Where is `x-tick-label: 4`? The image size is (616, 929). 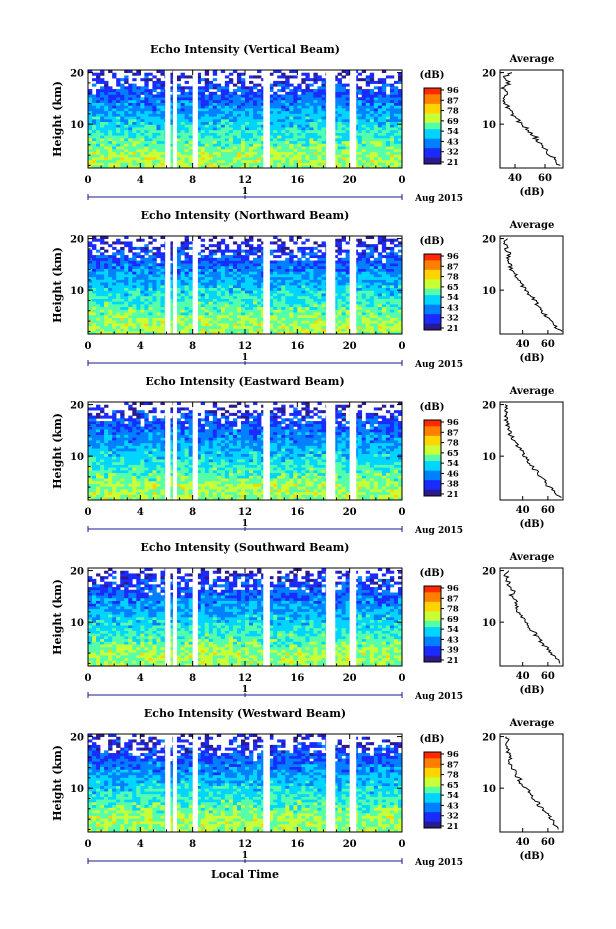
x-tick-label: 4 is located at coordinates (140, 180).